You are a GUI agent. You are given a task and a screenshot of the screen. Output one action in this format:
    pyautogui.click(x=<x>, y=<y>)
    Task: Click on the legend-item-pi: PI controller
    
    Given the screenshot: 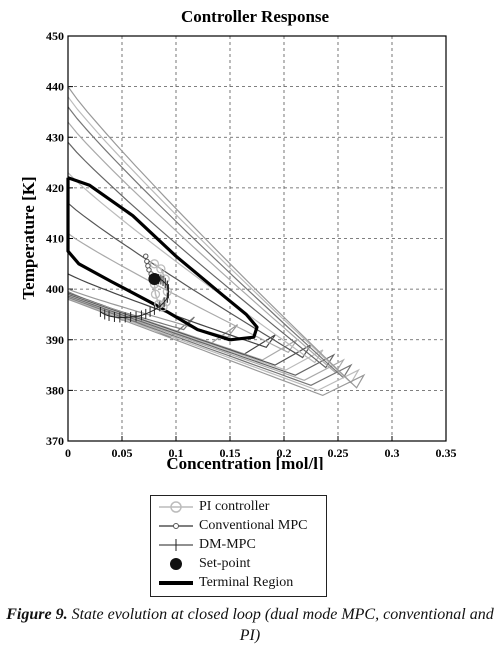 What is the action you would take?
    pyautogui.click(x=238, y=507)
    